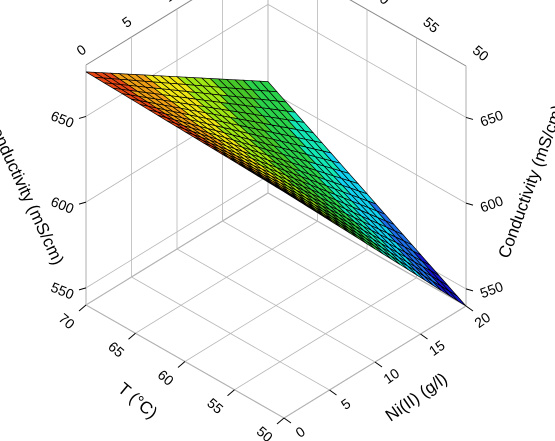 The width and height of the screenshot is (555, 441). What do you see at coordinates (116, 349) in the screenshot?
I see `x-tick-label: 65` at bounding box center [116, 349].